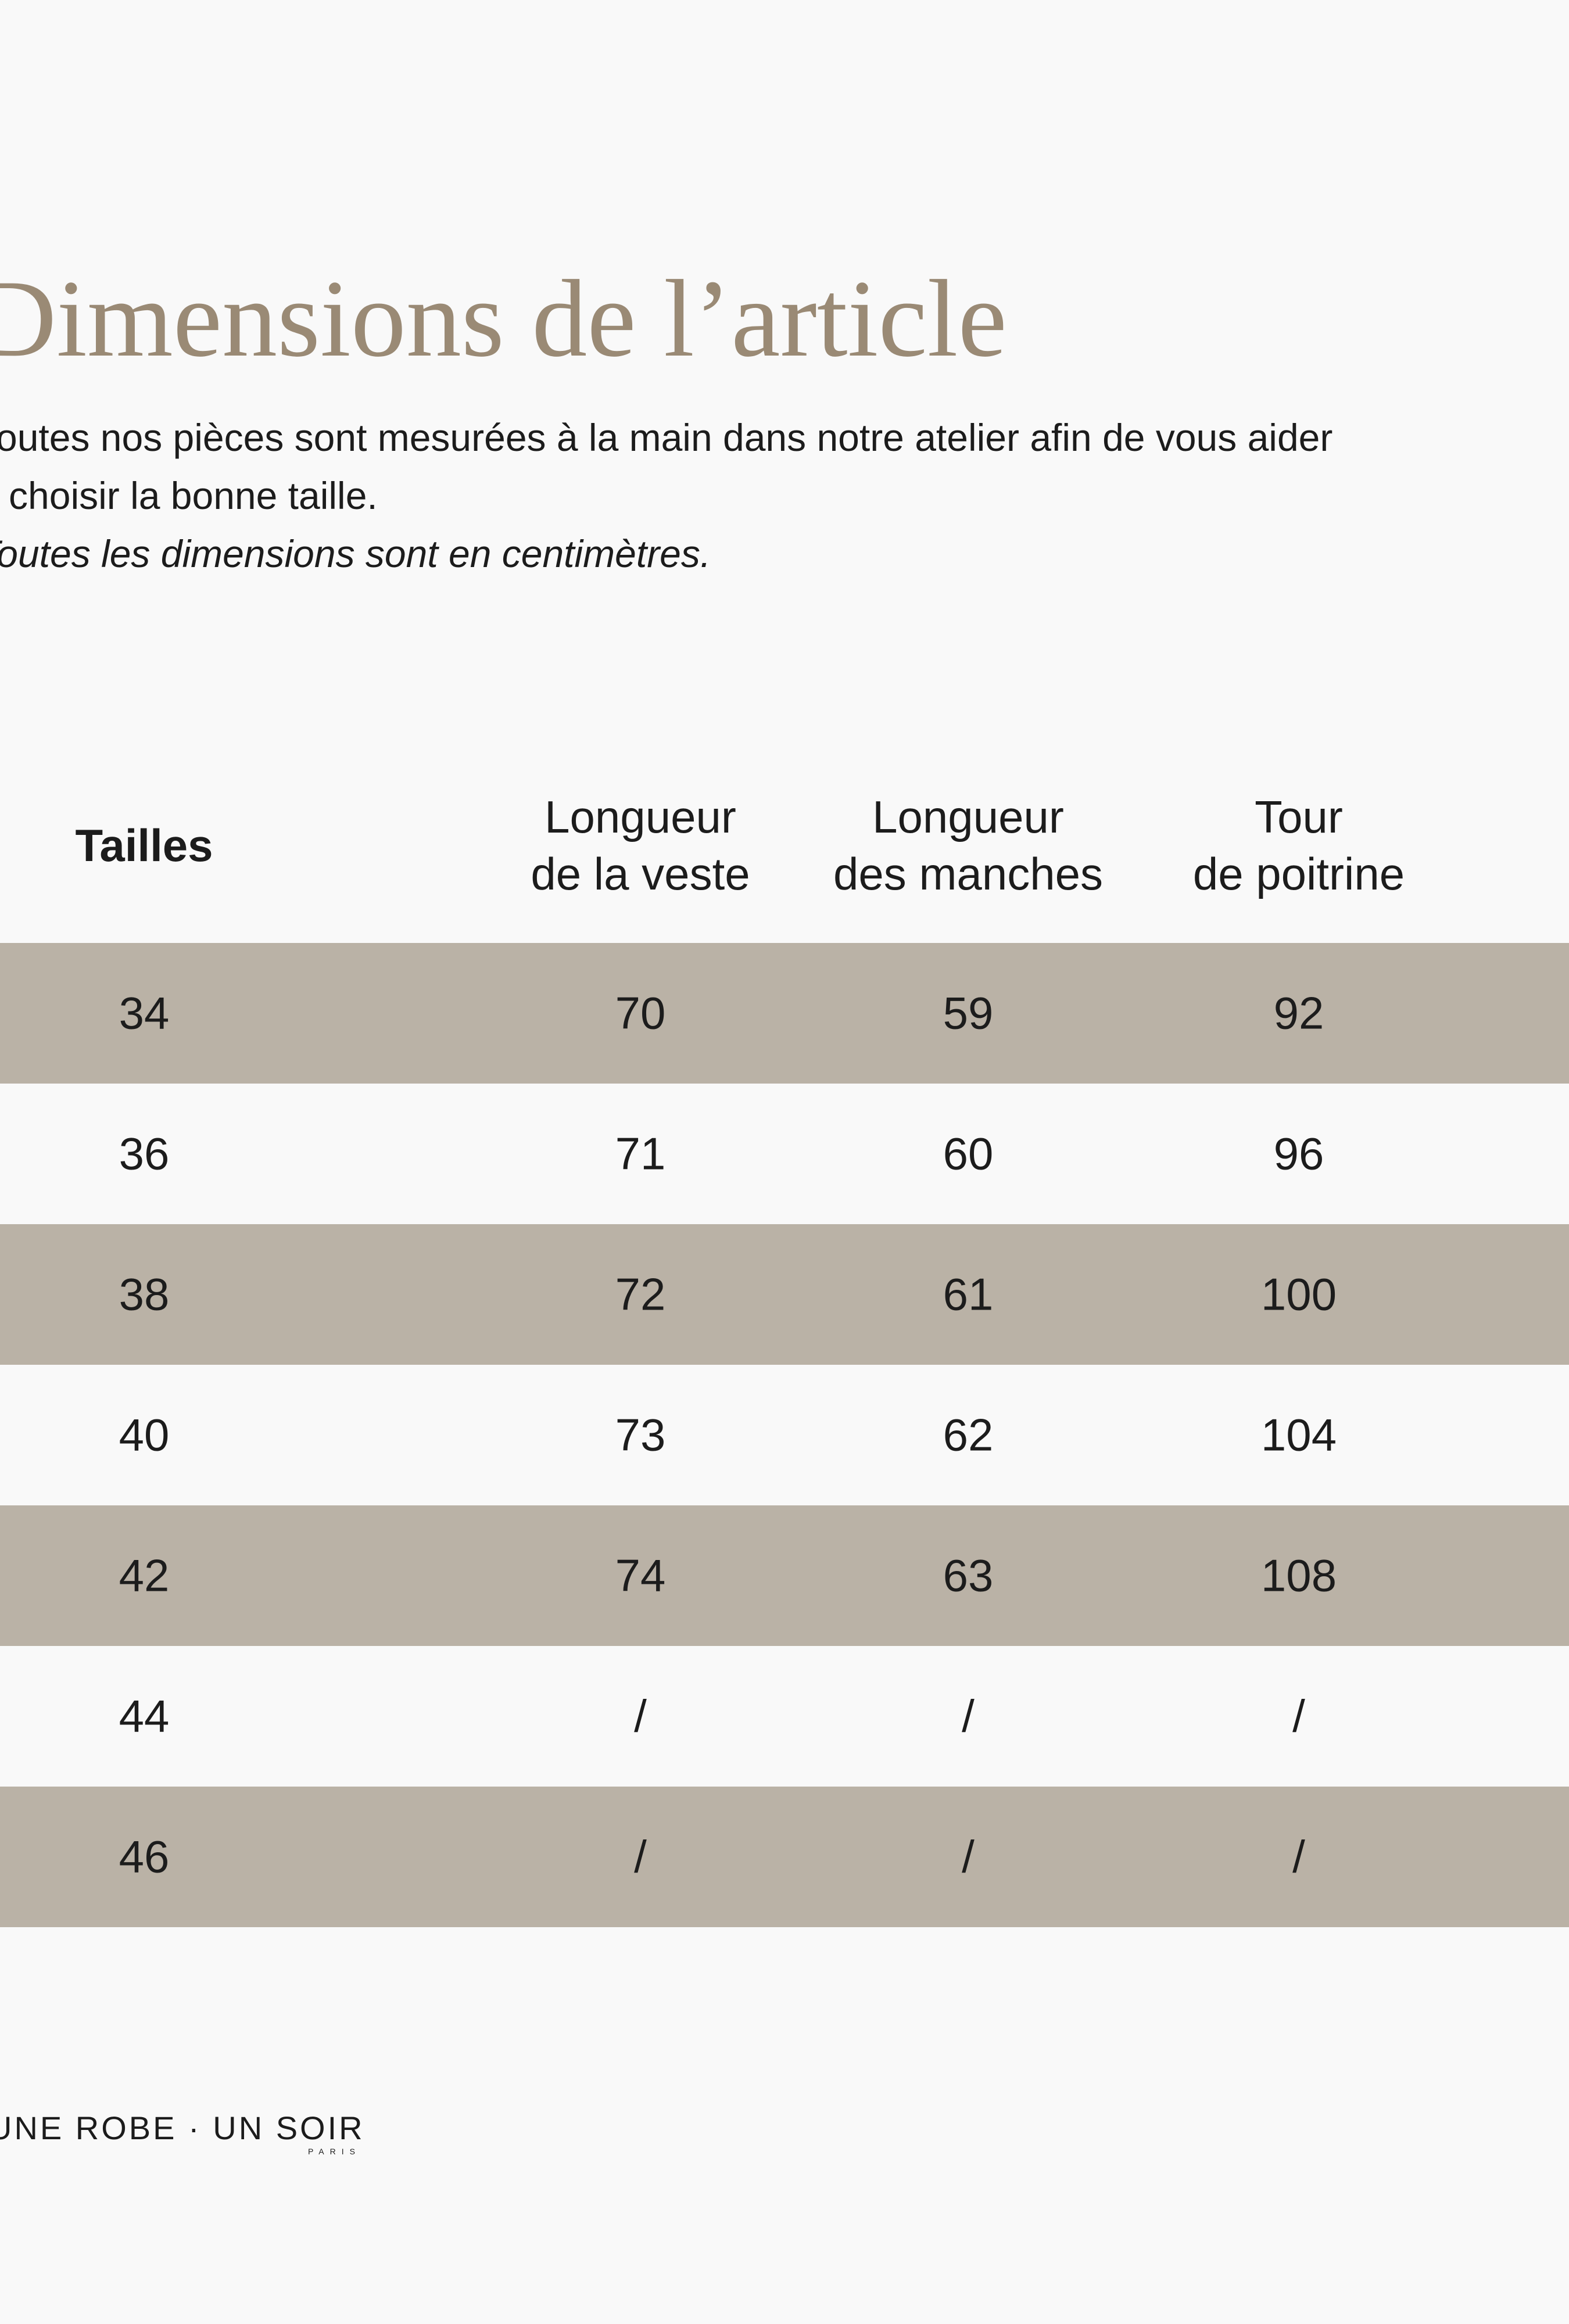 This screenshot has height=2324, width=1569. I want to click on table-cell: 34, so click(144, 1013).